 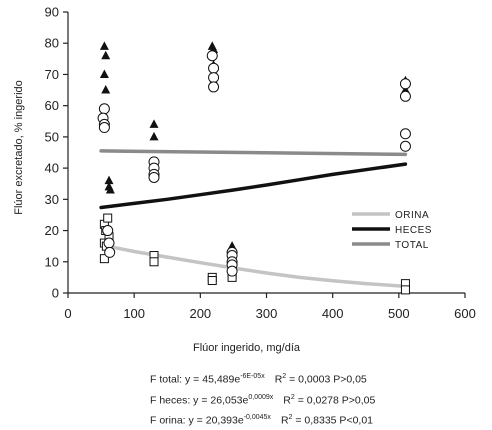 I want to click on x-tick-label: 0, so click(x=67, y=313).